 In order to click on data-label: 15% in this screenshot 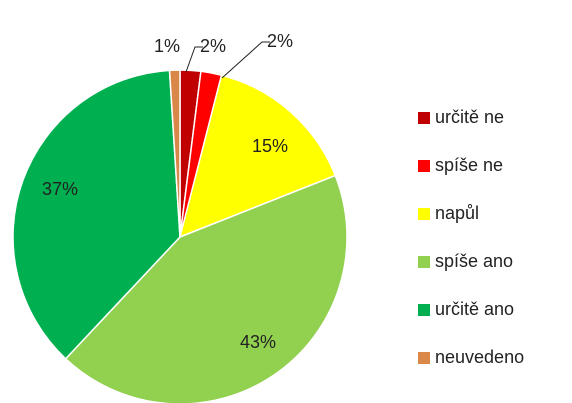, I will do `click(270, 146)`.